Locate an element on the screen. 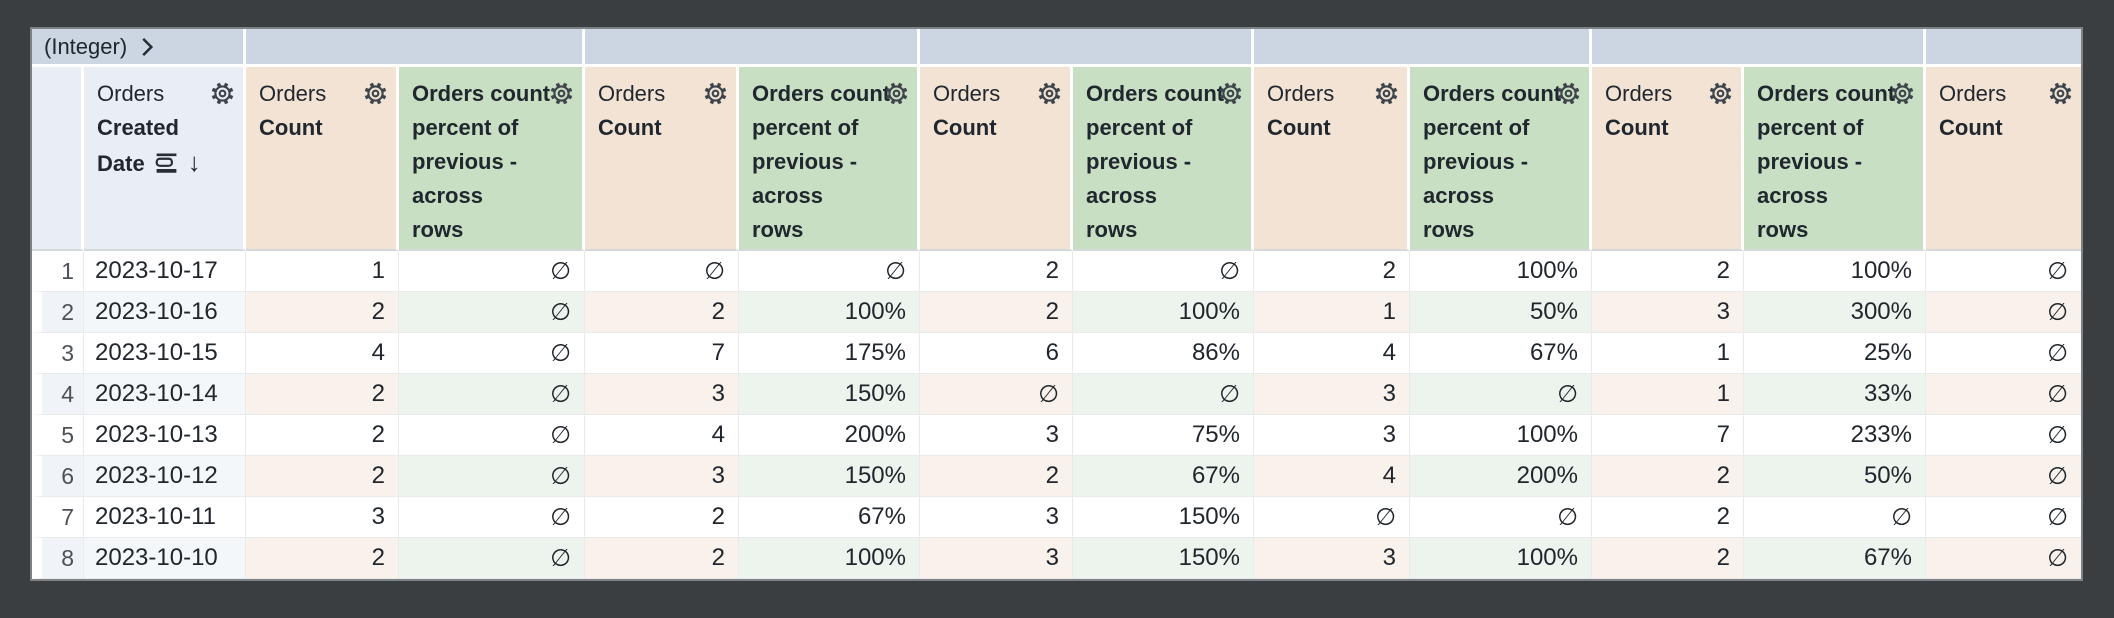 The width and height of the screenshot is (2114, 618). date-cell: 2023-10-12 is located at coordinates (165, 476).